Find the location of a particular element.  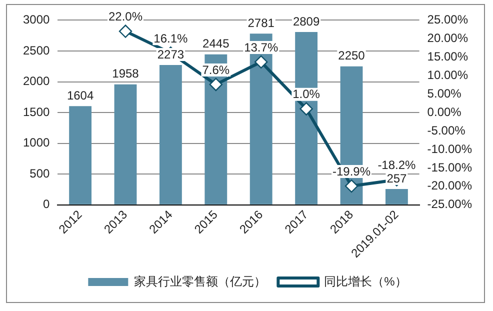

data-label: 2250 is located at coordinates (352, 55).